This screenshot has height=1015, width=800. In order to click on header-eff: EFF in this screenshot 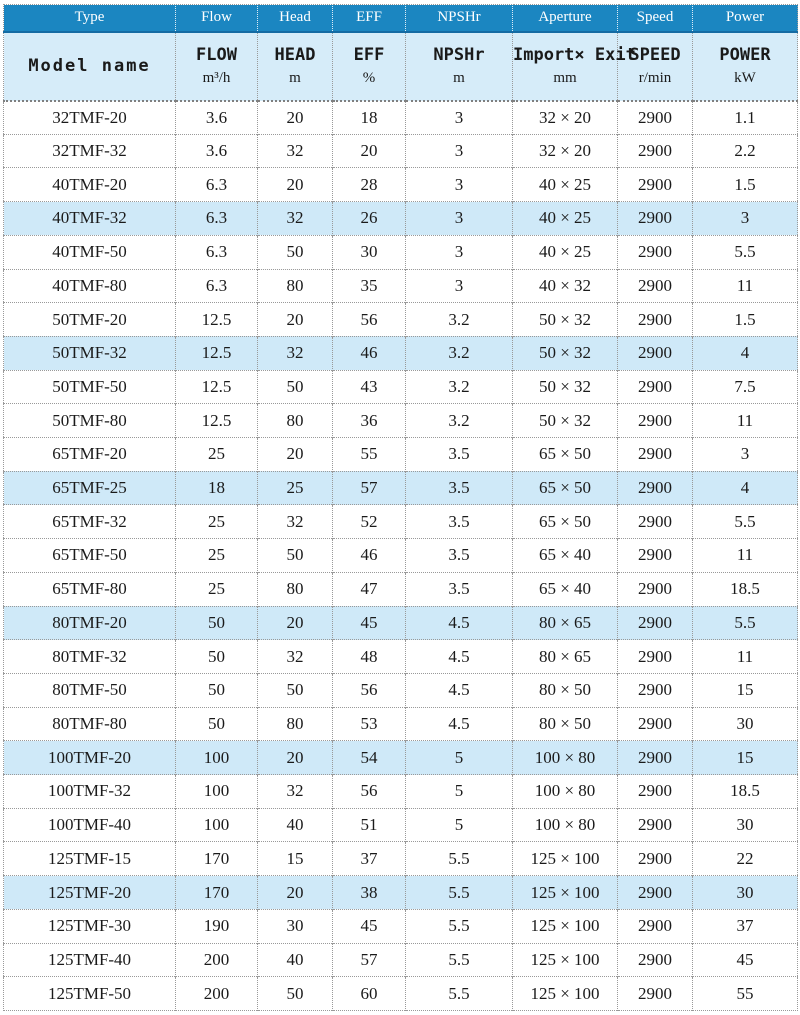, I will do `click(369, 18)`.